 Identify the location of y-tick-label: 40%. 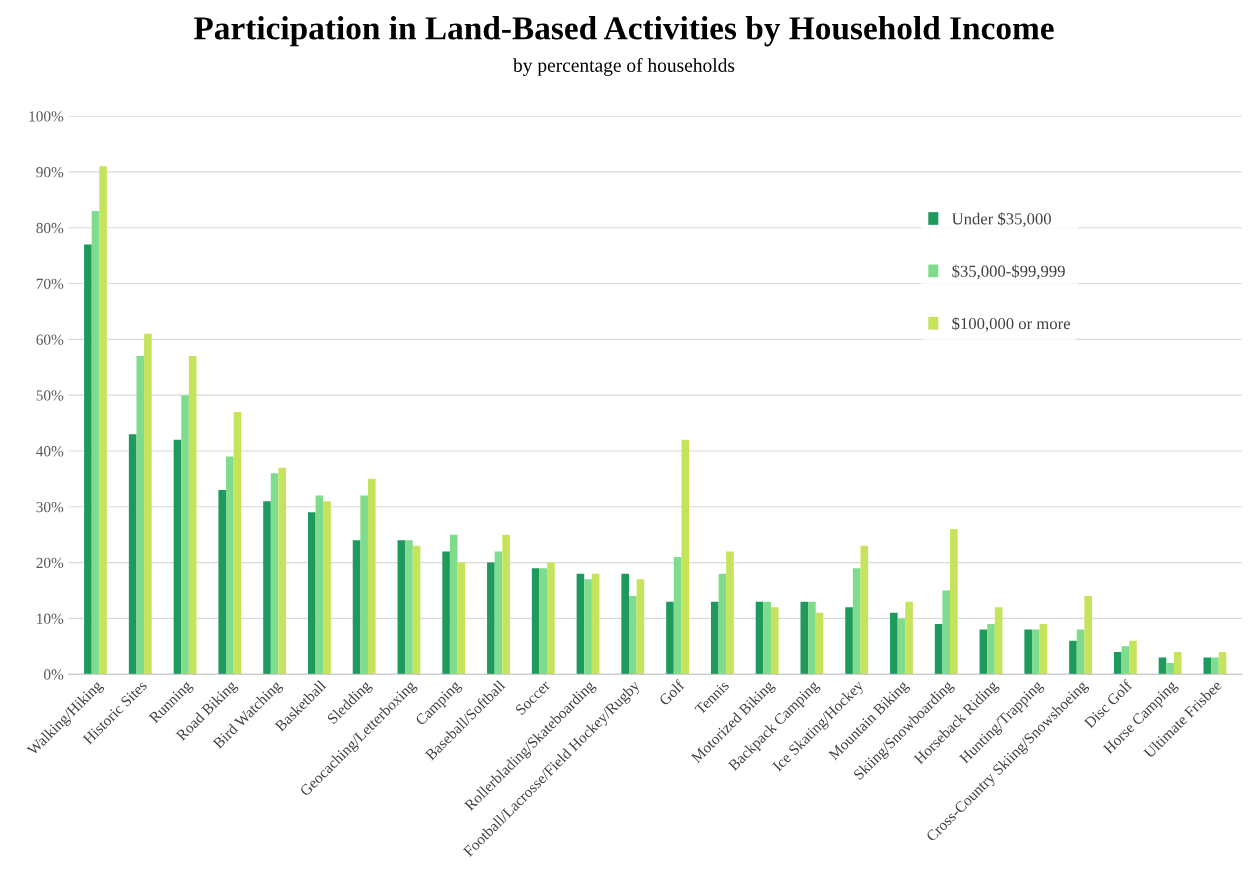
(50, 451).